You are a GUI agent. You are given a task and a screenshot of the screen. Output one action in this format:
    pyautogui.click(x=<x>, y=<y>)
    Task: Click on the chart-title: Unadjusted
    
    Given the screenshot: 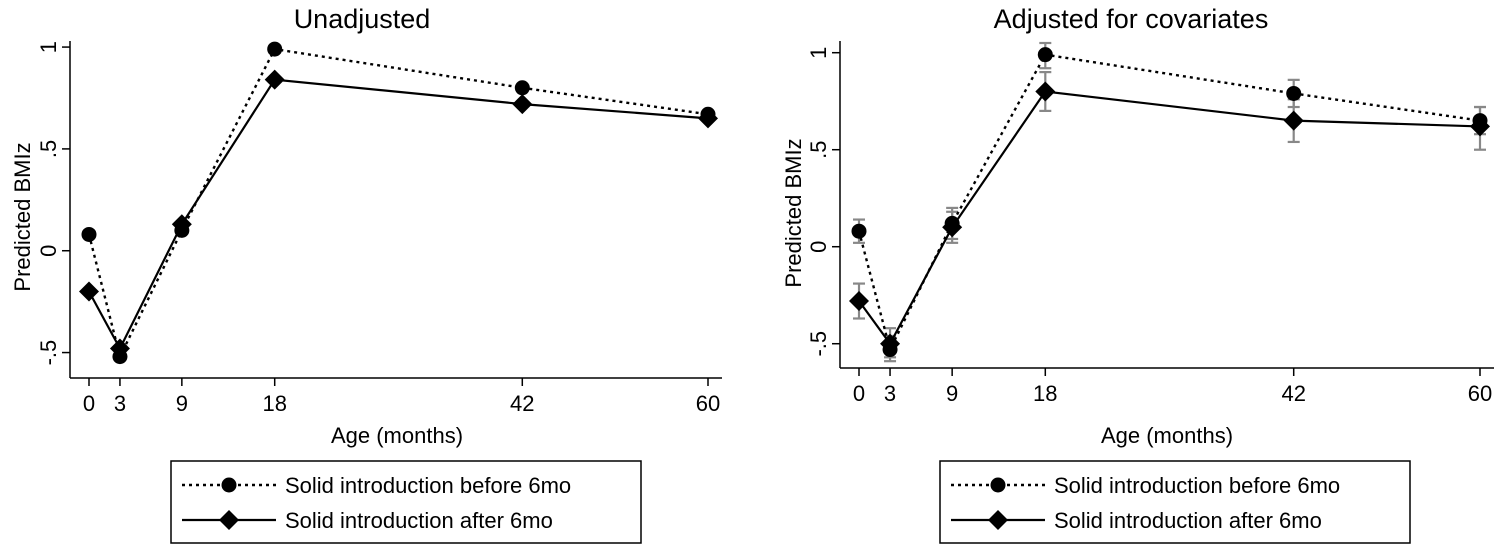 What is the action you would take?
    pyautogui.click(x=362, y=19)
    